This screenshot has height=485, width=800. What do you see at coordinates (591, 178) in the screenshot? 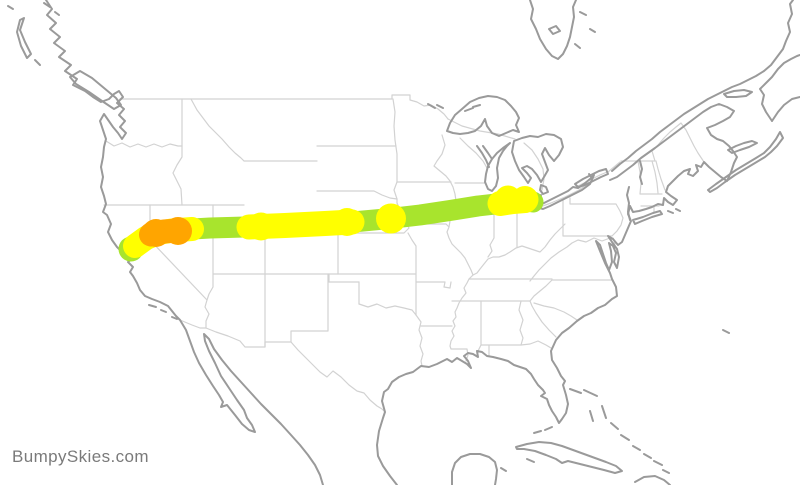
I see `lake-ontario` at bounding box center [591, 178].